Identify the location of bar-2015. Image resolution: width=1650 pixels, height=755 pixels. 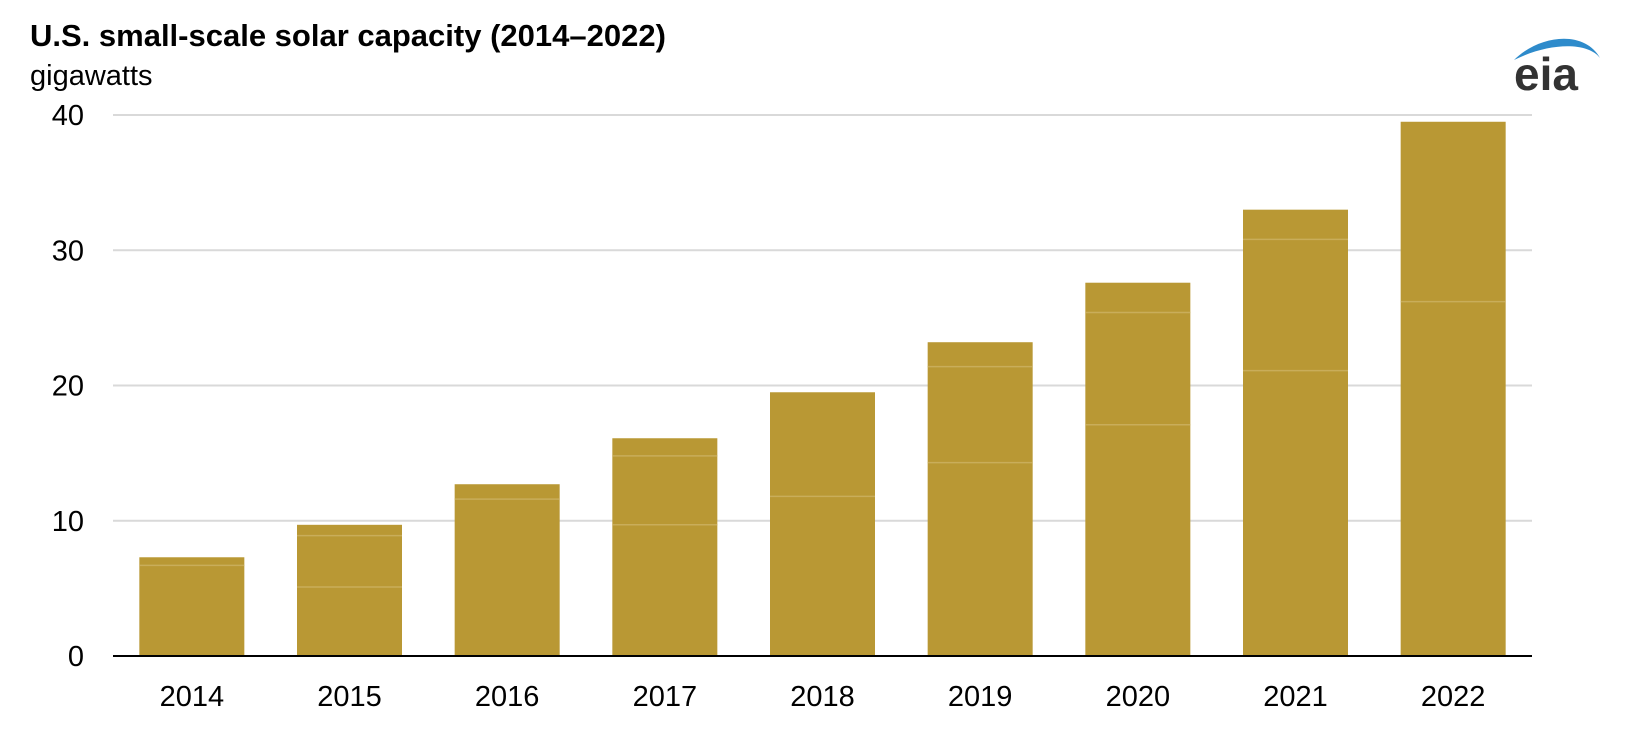
(349, 590).